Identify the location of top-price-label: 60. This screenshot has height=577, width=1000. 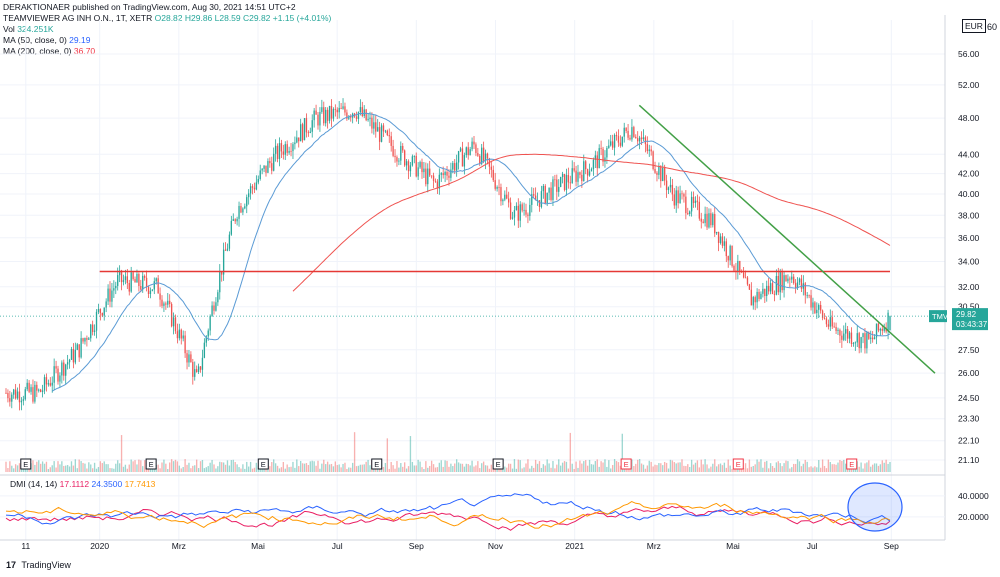
(992, 27).